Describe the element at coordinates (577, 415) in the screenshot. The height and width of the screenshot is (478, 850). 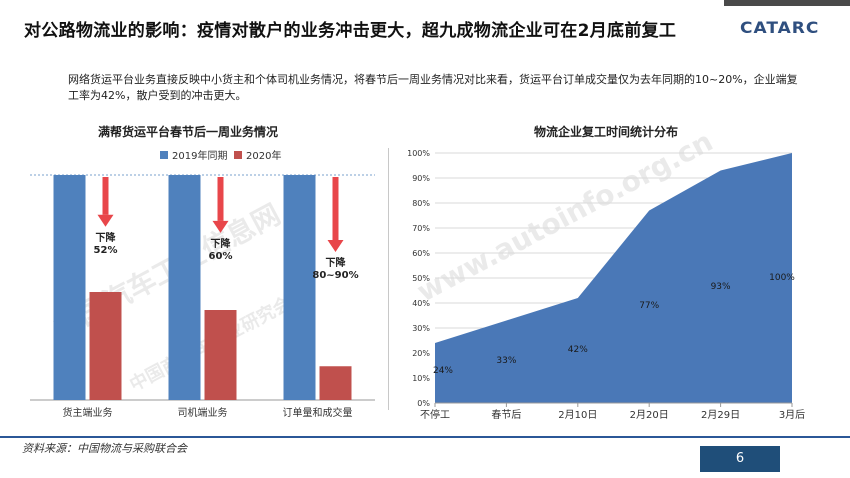
I see `x-tick-label: 2月10日` at that location.